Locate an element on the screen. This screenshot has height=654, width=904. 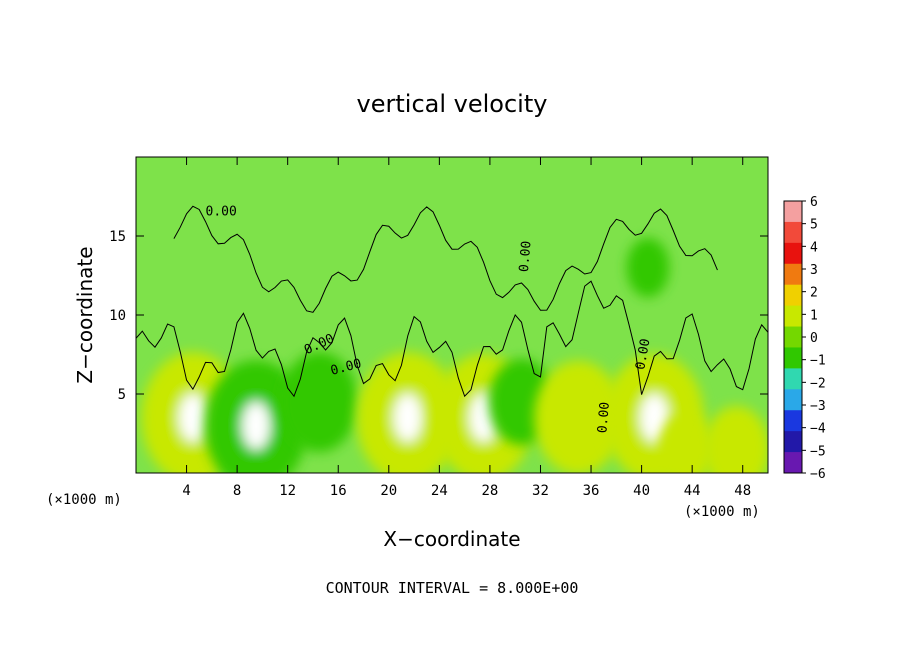
x-tick-label: 36 is located at coordinates (591, 491).